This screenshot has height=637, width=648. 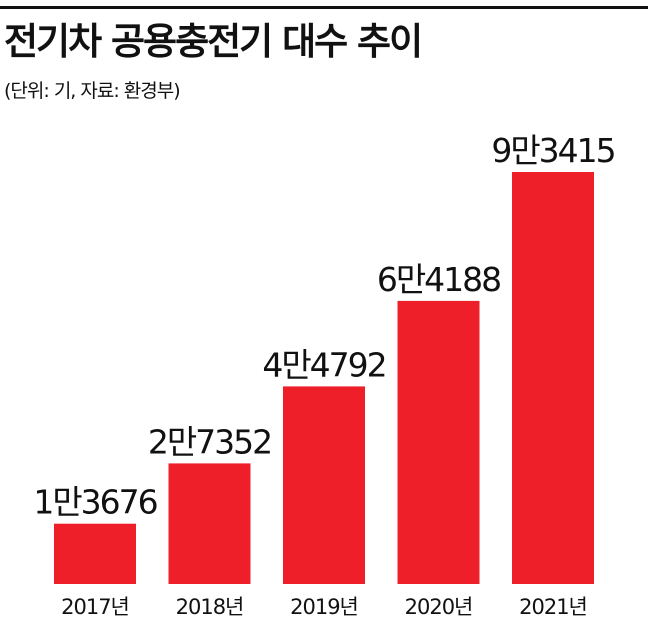 I want to click on chart-title: 전기차 공용충전기 대수 추이, so click(x=213, y=41).